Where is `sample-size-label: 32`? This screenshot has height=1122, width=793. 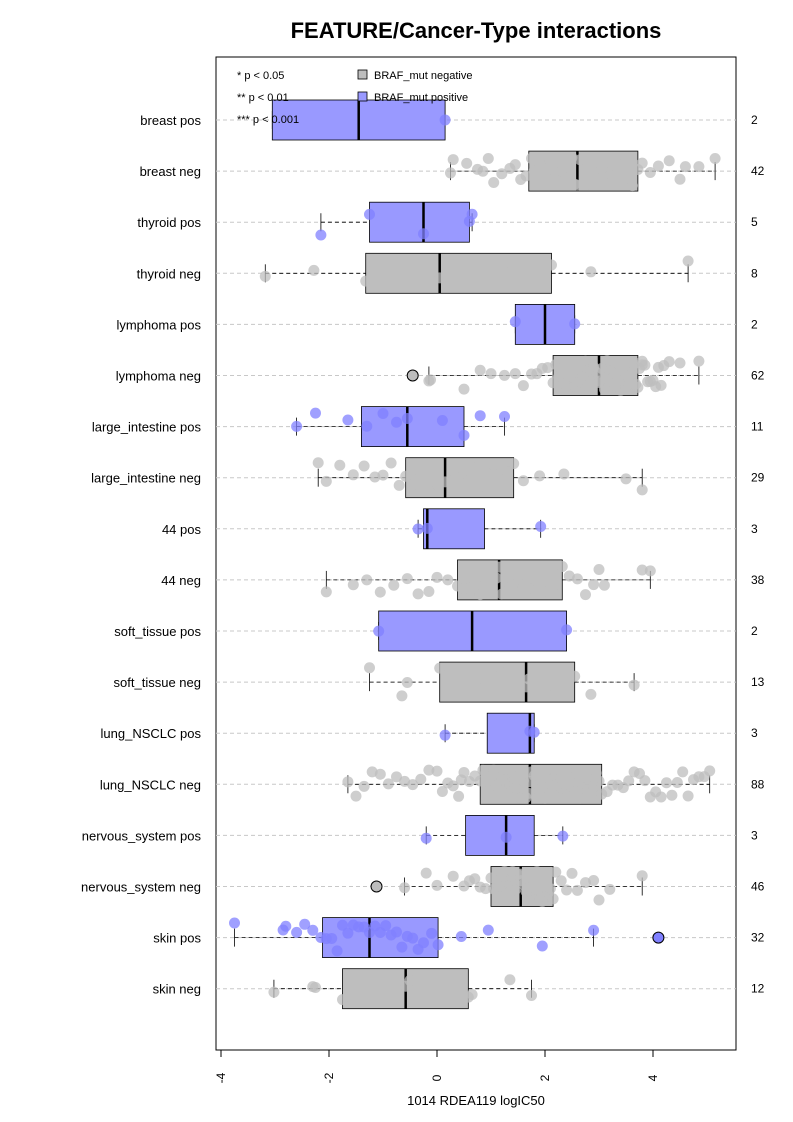 sample-size-label: 32 is located at coordinates (758, 938).